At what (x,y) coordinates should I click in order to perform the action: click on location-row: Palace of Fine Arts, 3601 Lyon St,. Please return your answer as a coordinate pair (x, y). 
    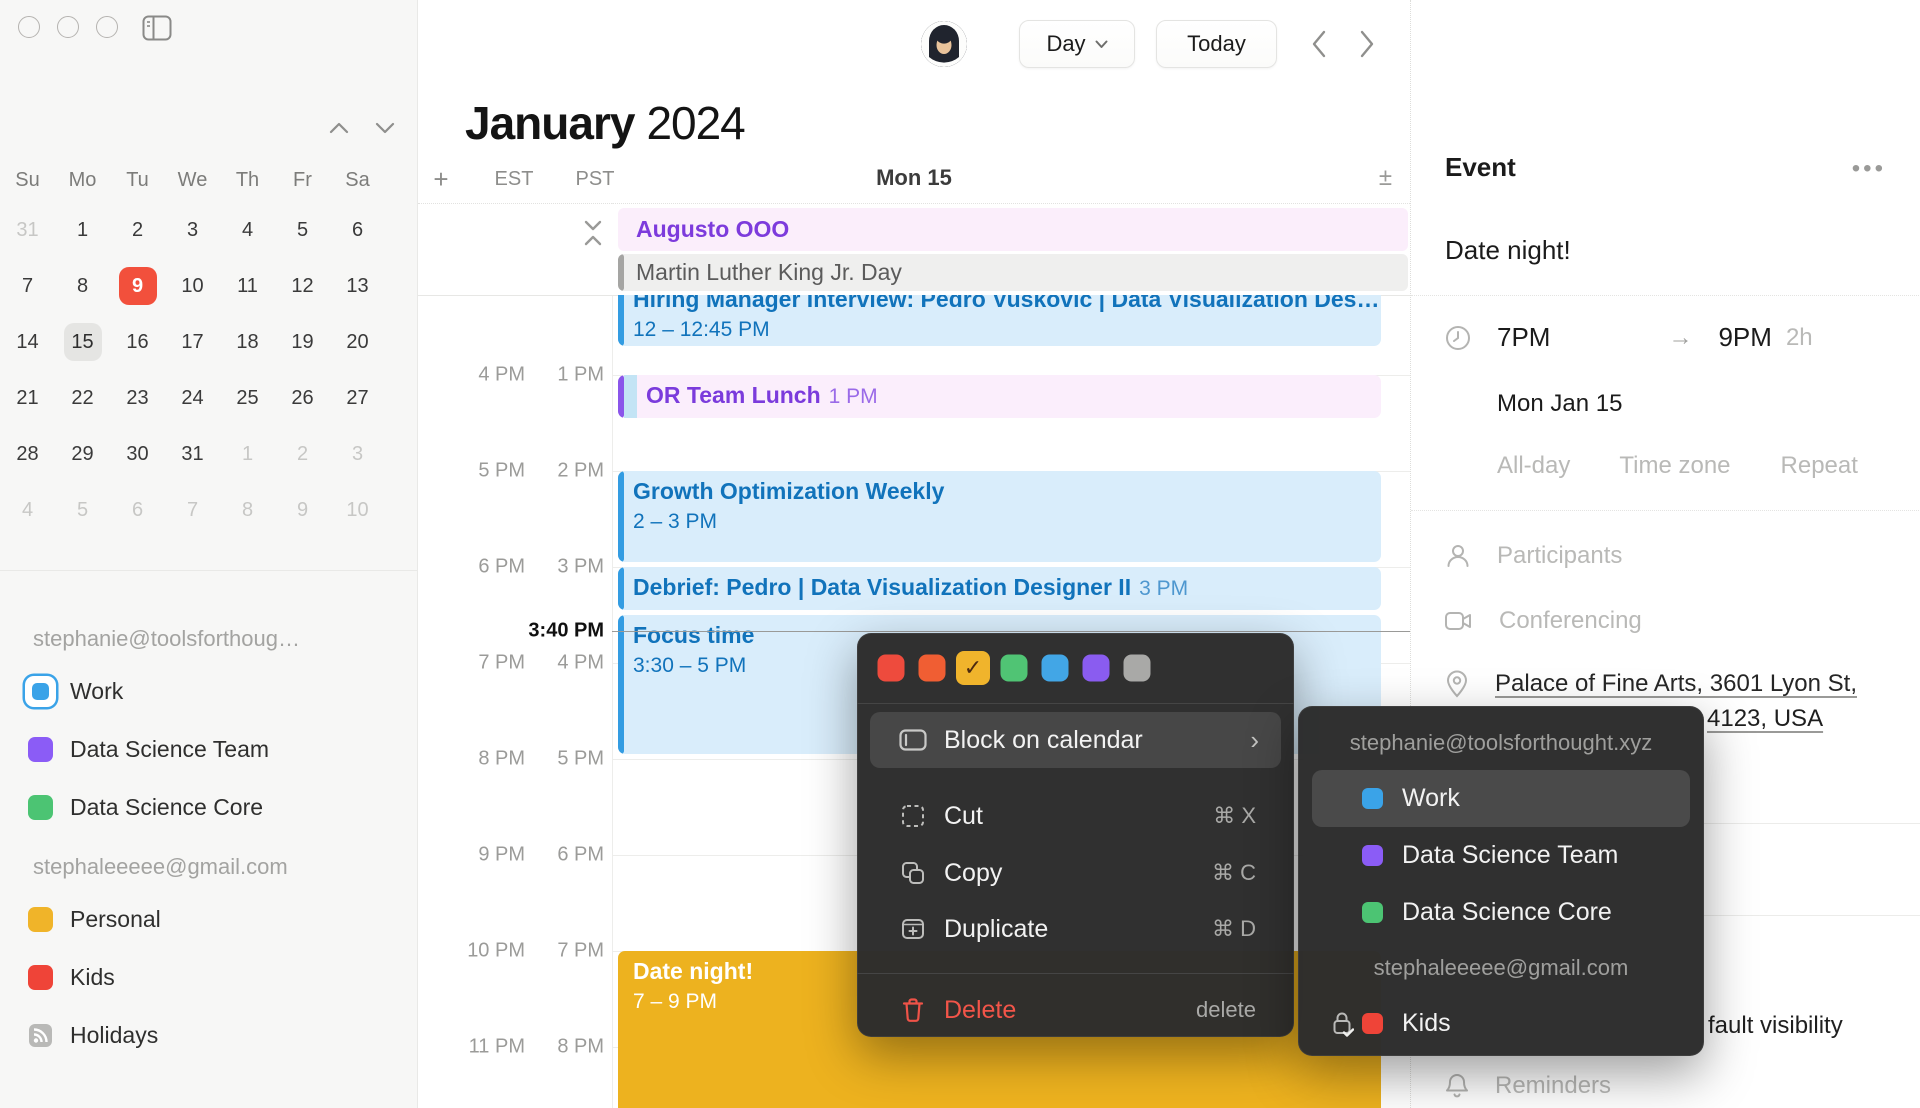
    Looking at the image, I should click on (1651, 684).